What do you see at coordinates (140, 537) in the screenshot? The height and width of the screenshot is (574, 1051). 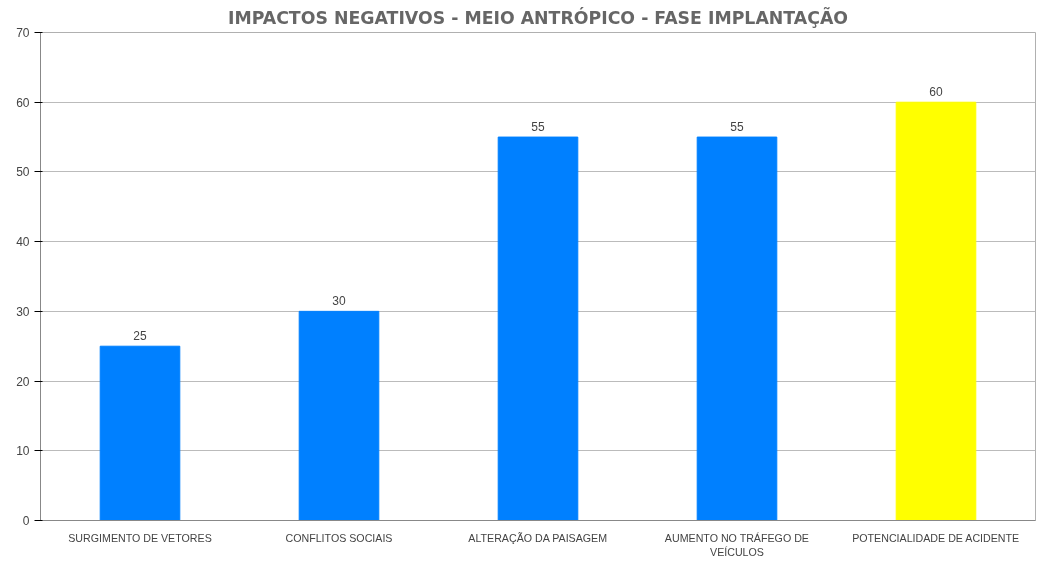 I see `x-tick-label: SURGIMENTO DE VETORES` at bounding box center [140, 537].